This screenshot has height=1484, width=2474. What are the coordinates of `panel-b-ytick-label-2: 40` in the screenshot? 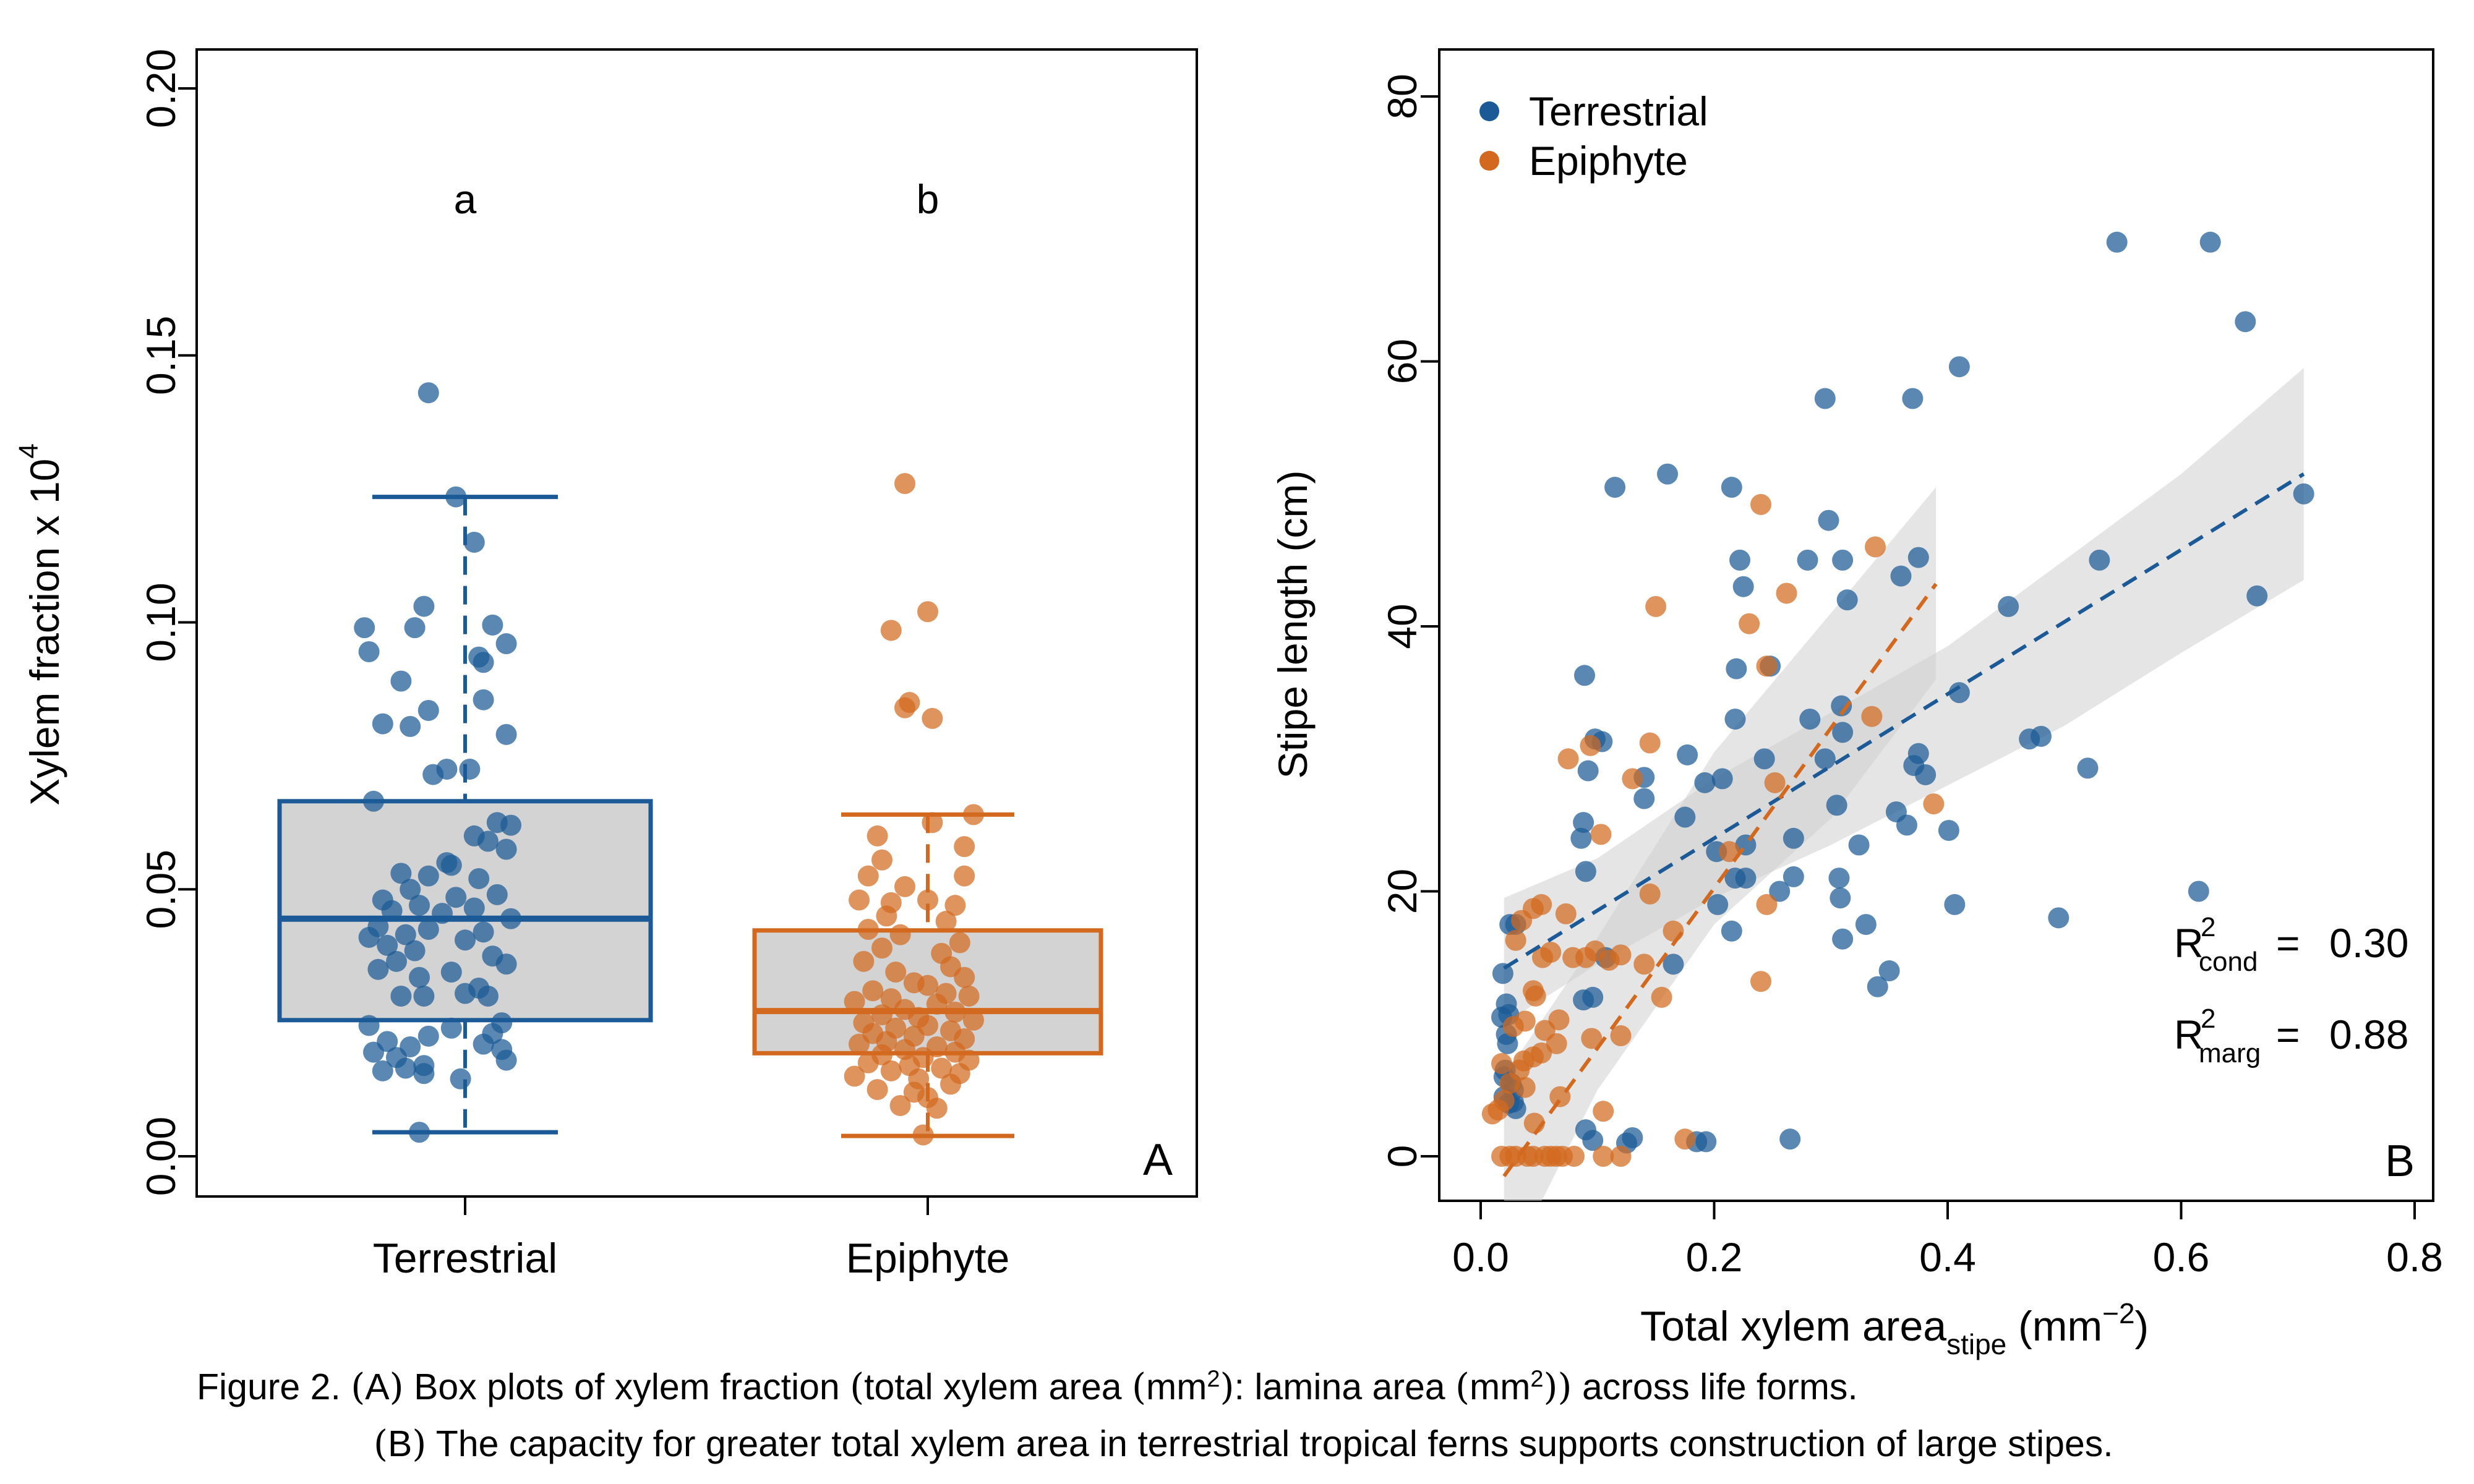 It's located at (1402, 626).